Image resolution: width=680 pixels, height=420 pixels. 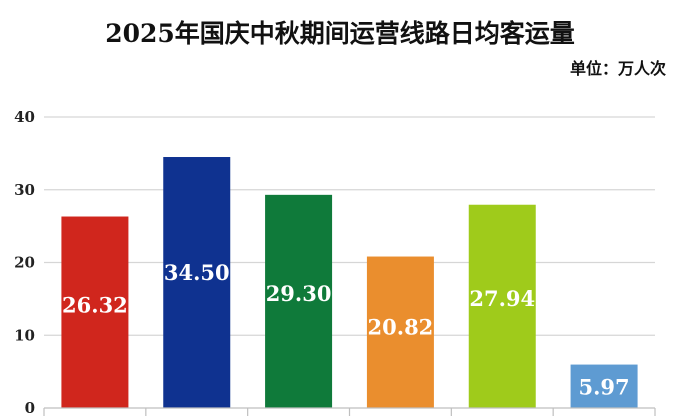 I want to click on bar-value-label: 27.94, so click(x=502, y=298).